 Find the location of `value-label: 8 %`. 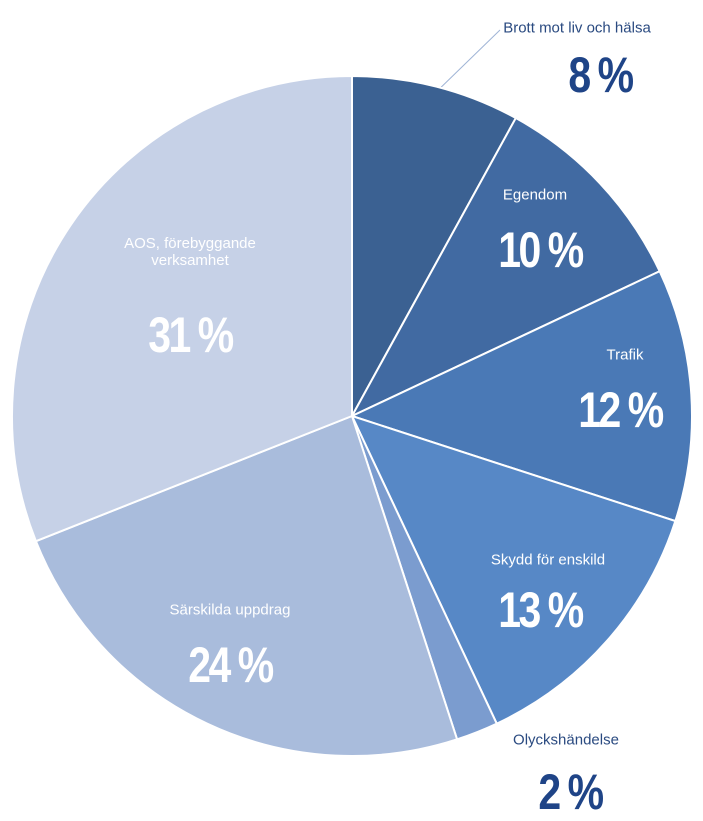

value-label: 8 % is located at coordinates (601, 75).